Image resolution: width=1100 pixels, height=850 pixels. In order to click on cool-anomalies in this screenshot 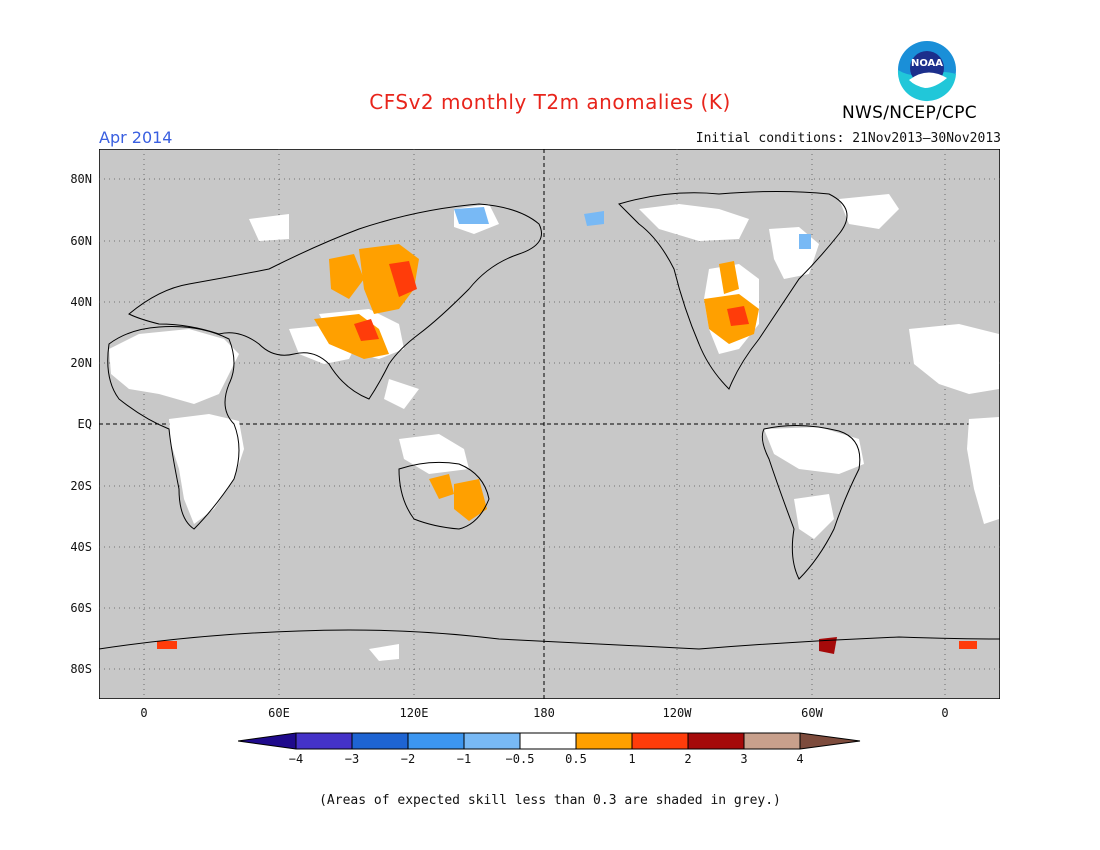, I will do `click(632, 228)`.